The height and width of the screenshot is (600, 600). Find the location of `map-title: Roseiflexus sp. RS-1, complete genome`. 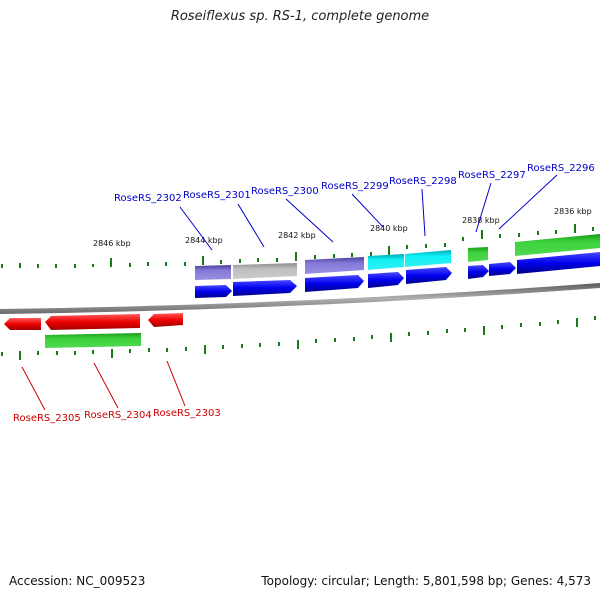

map-title: Roseiflexus sp. RS-1, complete genome is located at coordinates (300, 16).